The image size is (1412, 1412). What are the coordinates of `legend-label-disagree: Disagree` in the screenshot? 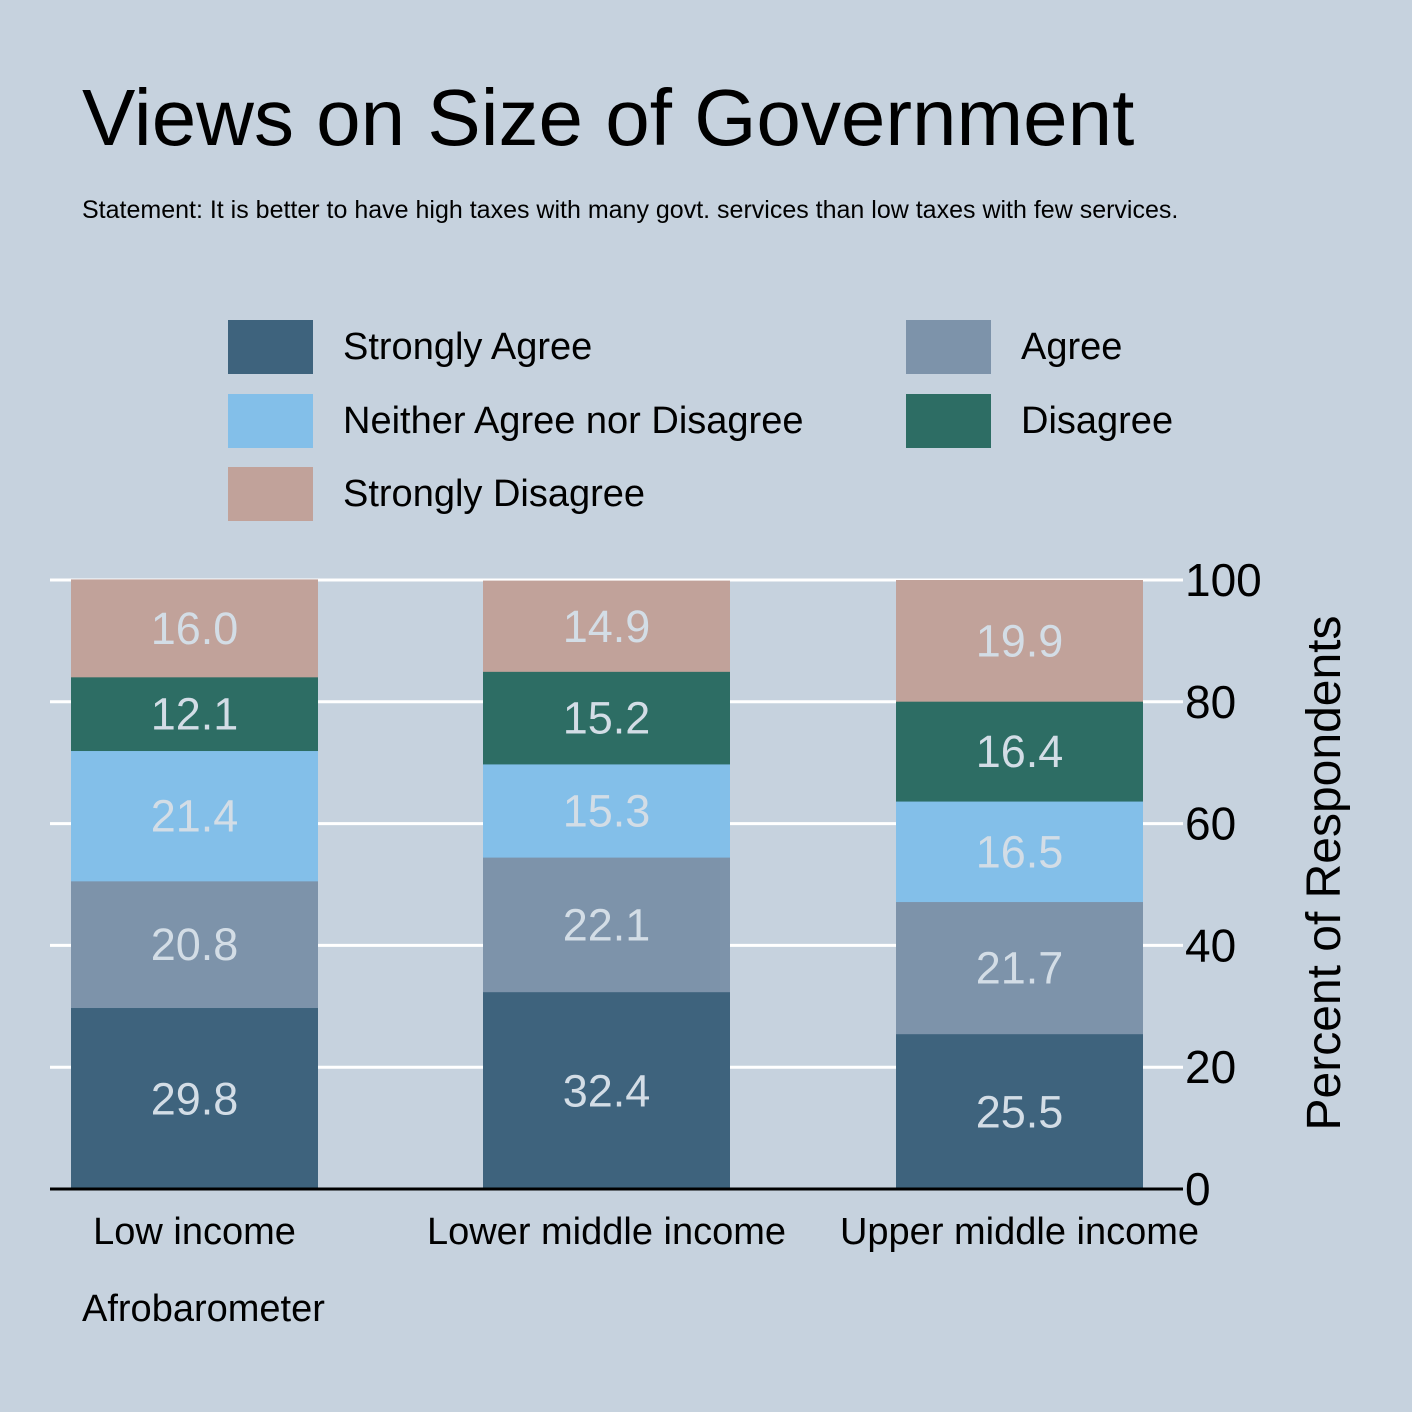 It's located at (1097, 421).